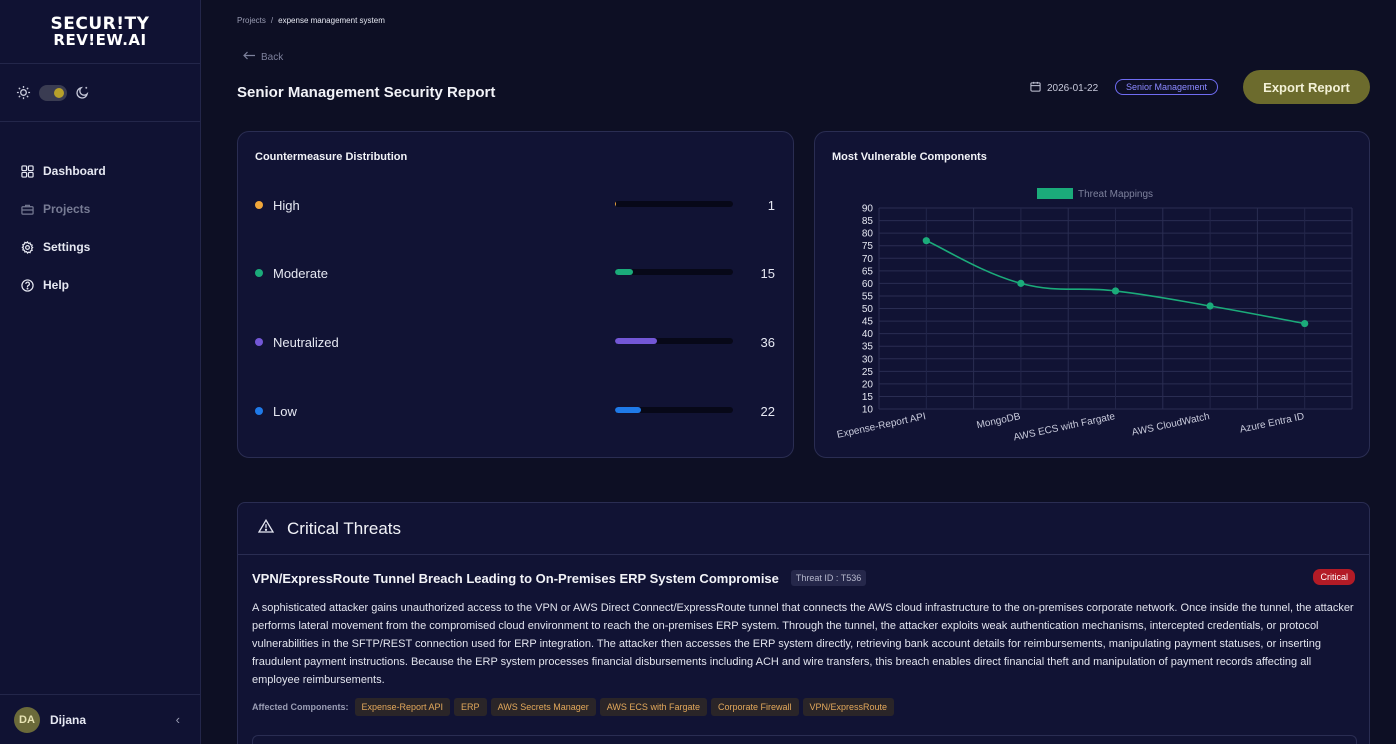 The image size is (1396, 744). What do you see at coordinates (311, 20) in the screenshot?
I see `breadcrumb: Projects / expense management system` at bounding box center [311, 20].